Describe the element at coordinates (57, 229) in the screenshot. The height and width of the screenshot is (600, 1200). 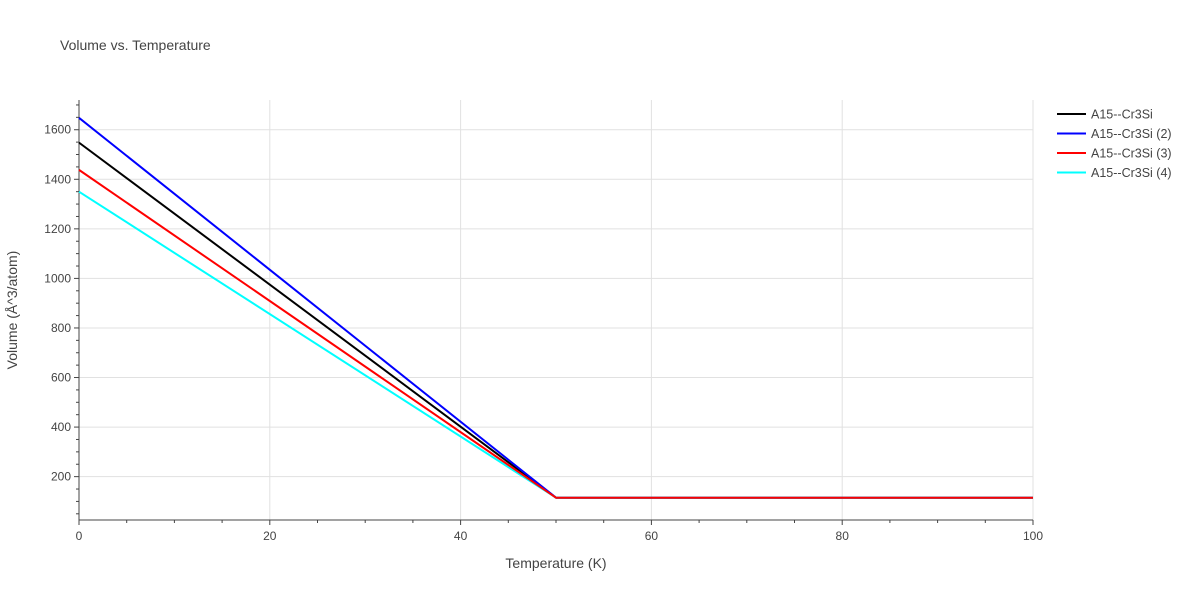
I see `y-tick-label: 1200` at that location.